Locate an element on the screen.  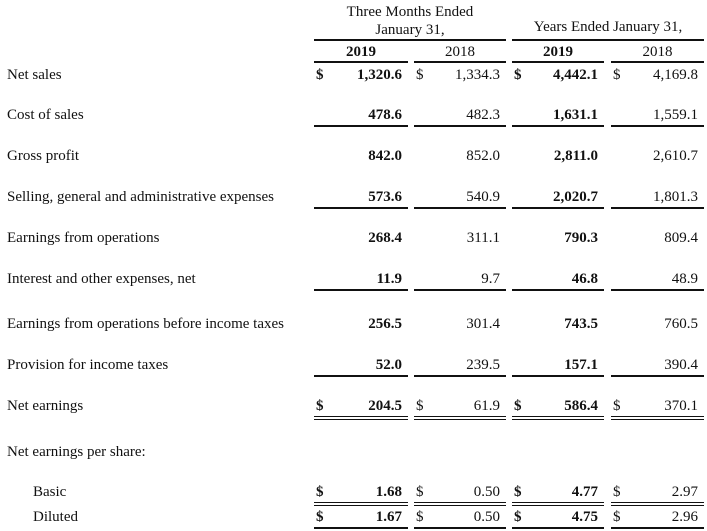
cell-value: 2.96 is located at coordinates (684, 517).